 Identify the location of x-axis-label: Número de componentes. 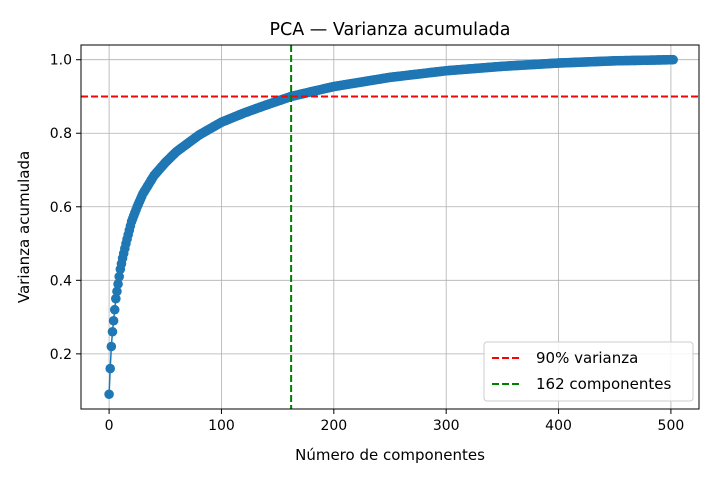
(390, 455).